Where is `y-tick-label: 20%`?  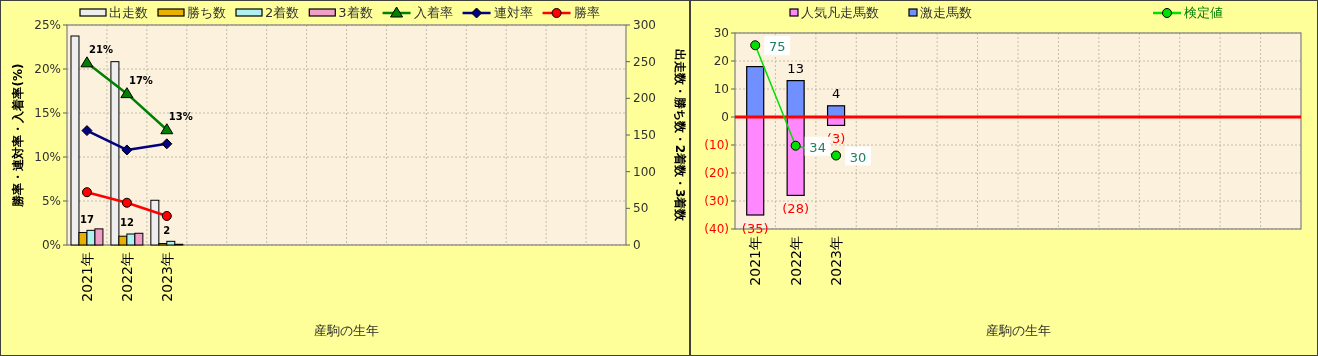
y-tick-label: 20% is located at coordinates (47, 69).